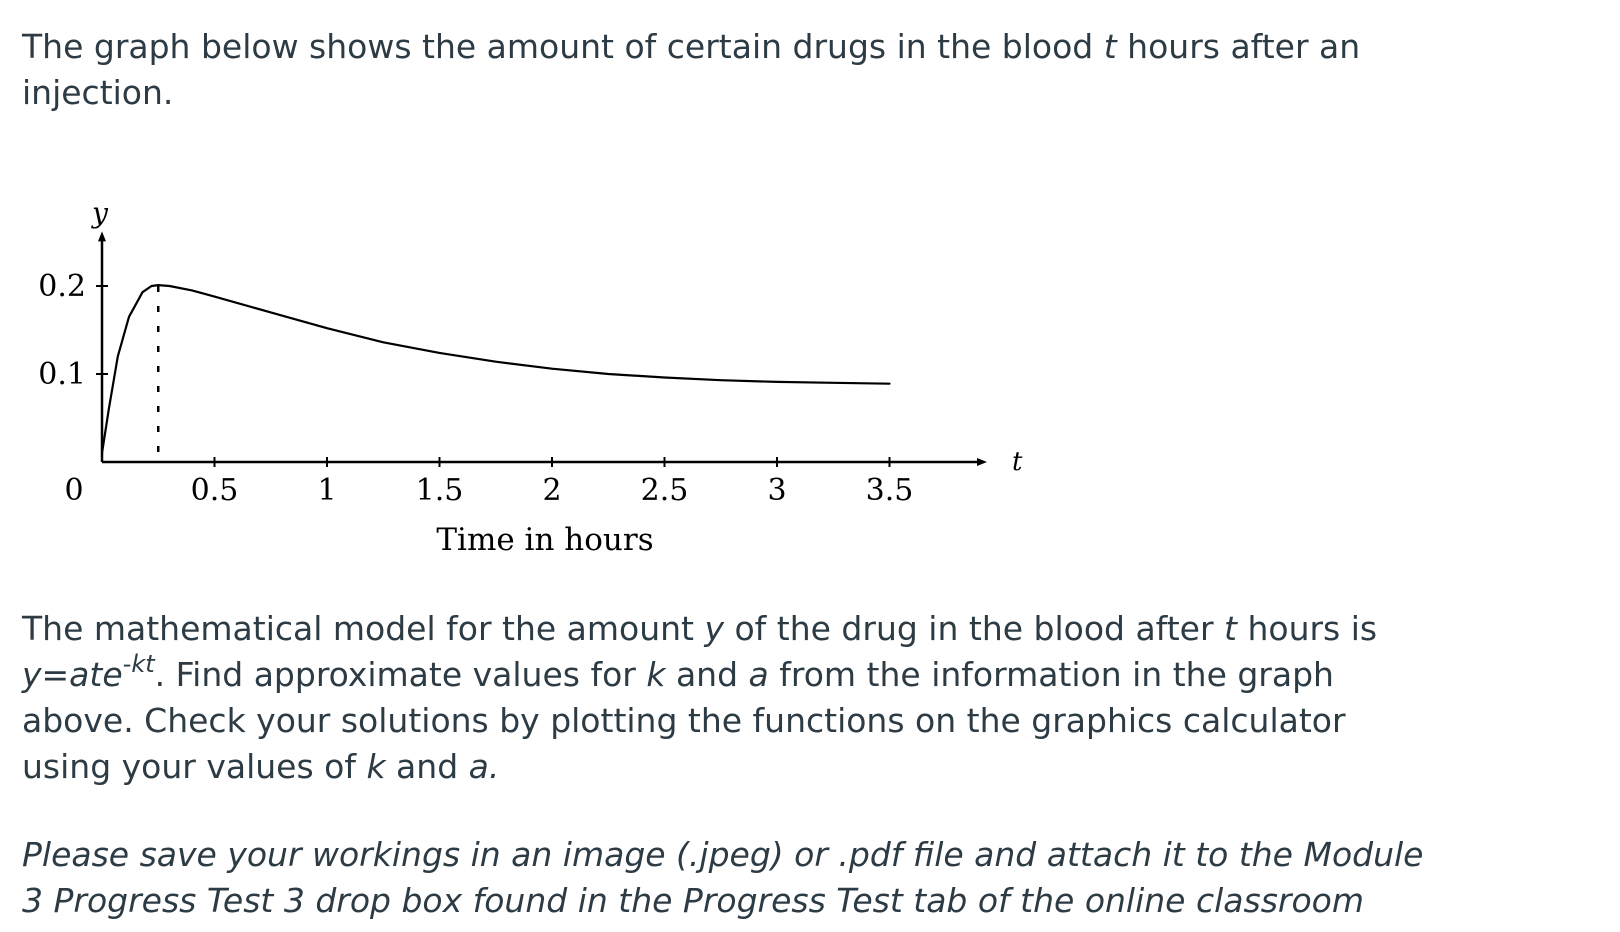  Describe the element at coordinates (1230, 628) in the screenshot. I see `model-var-t: t` at that location.